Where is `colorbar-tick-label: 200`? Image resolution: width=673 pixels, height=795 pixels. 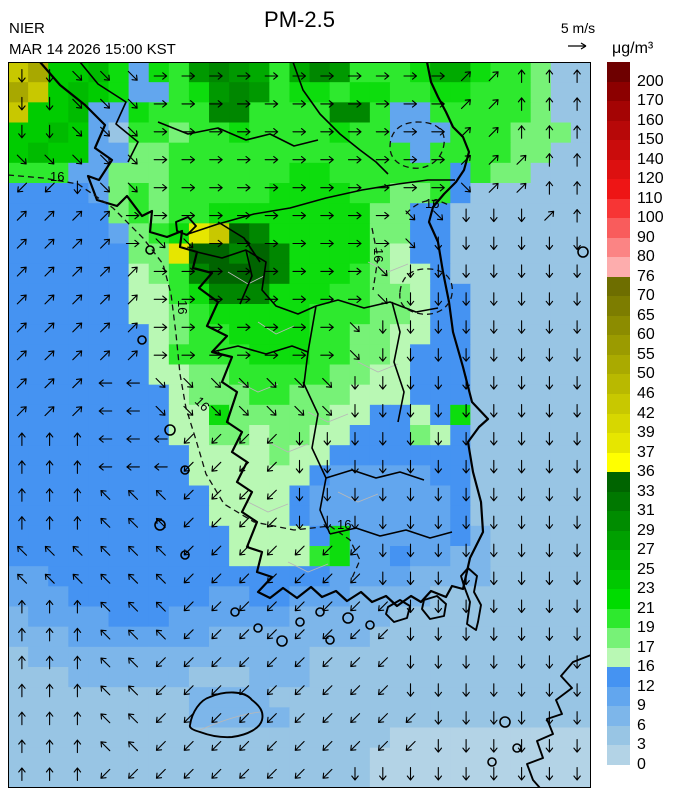 colorbar-tick-label: 200 is located at coordinates (650, 81).